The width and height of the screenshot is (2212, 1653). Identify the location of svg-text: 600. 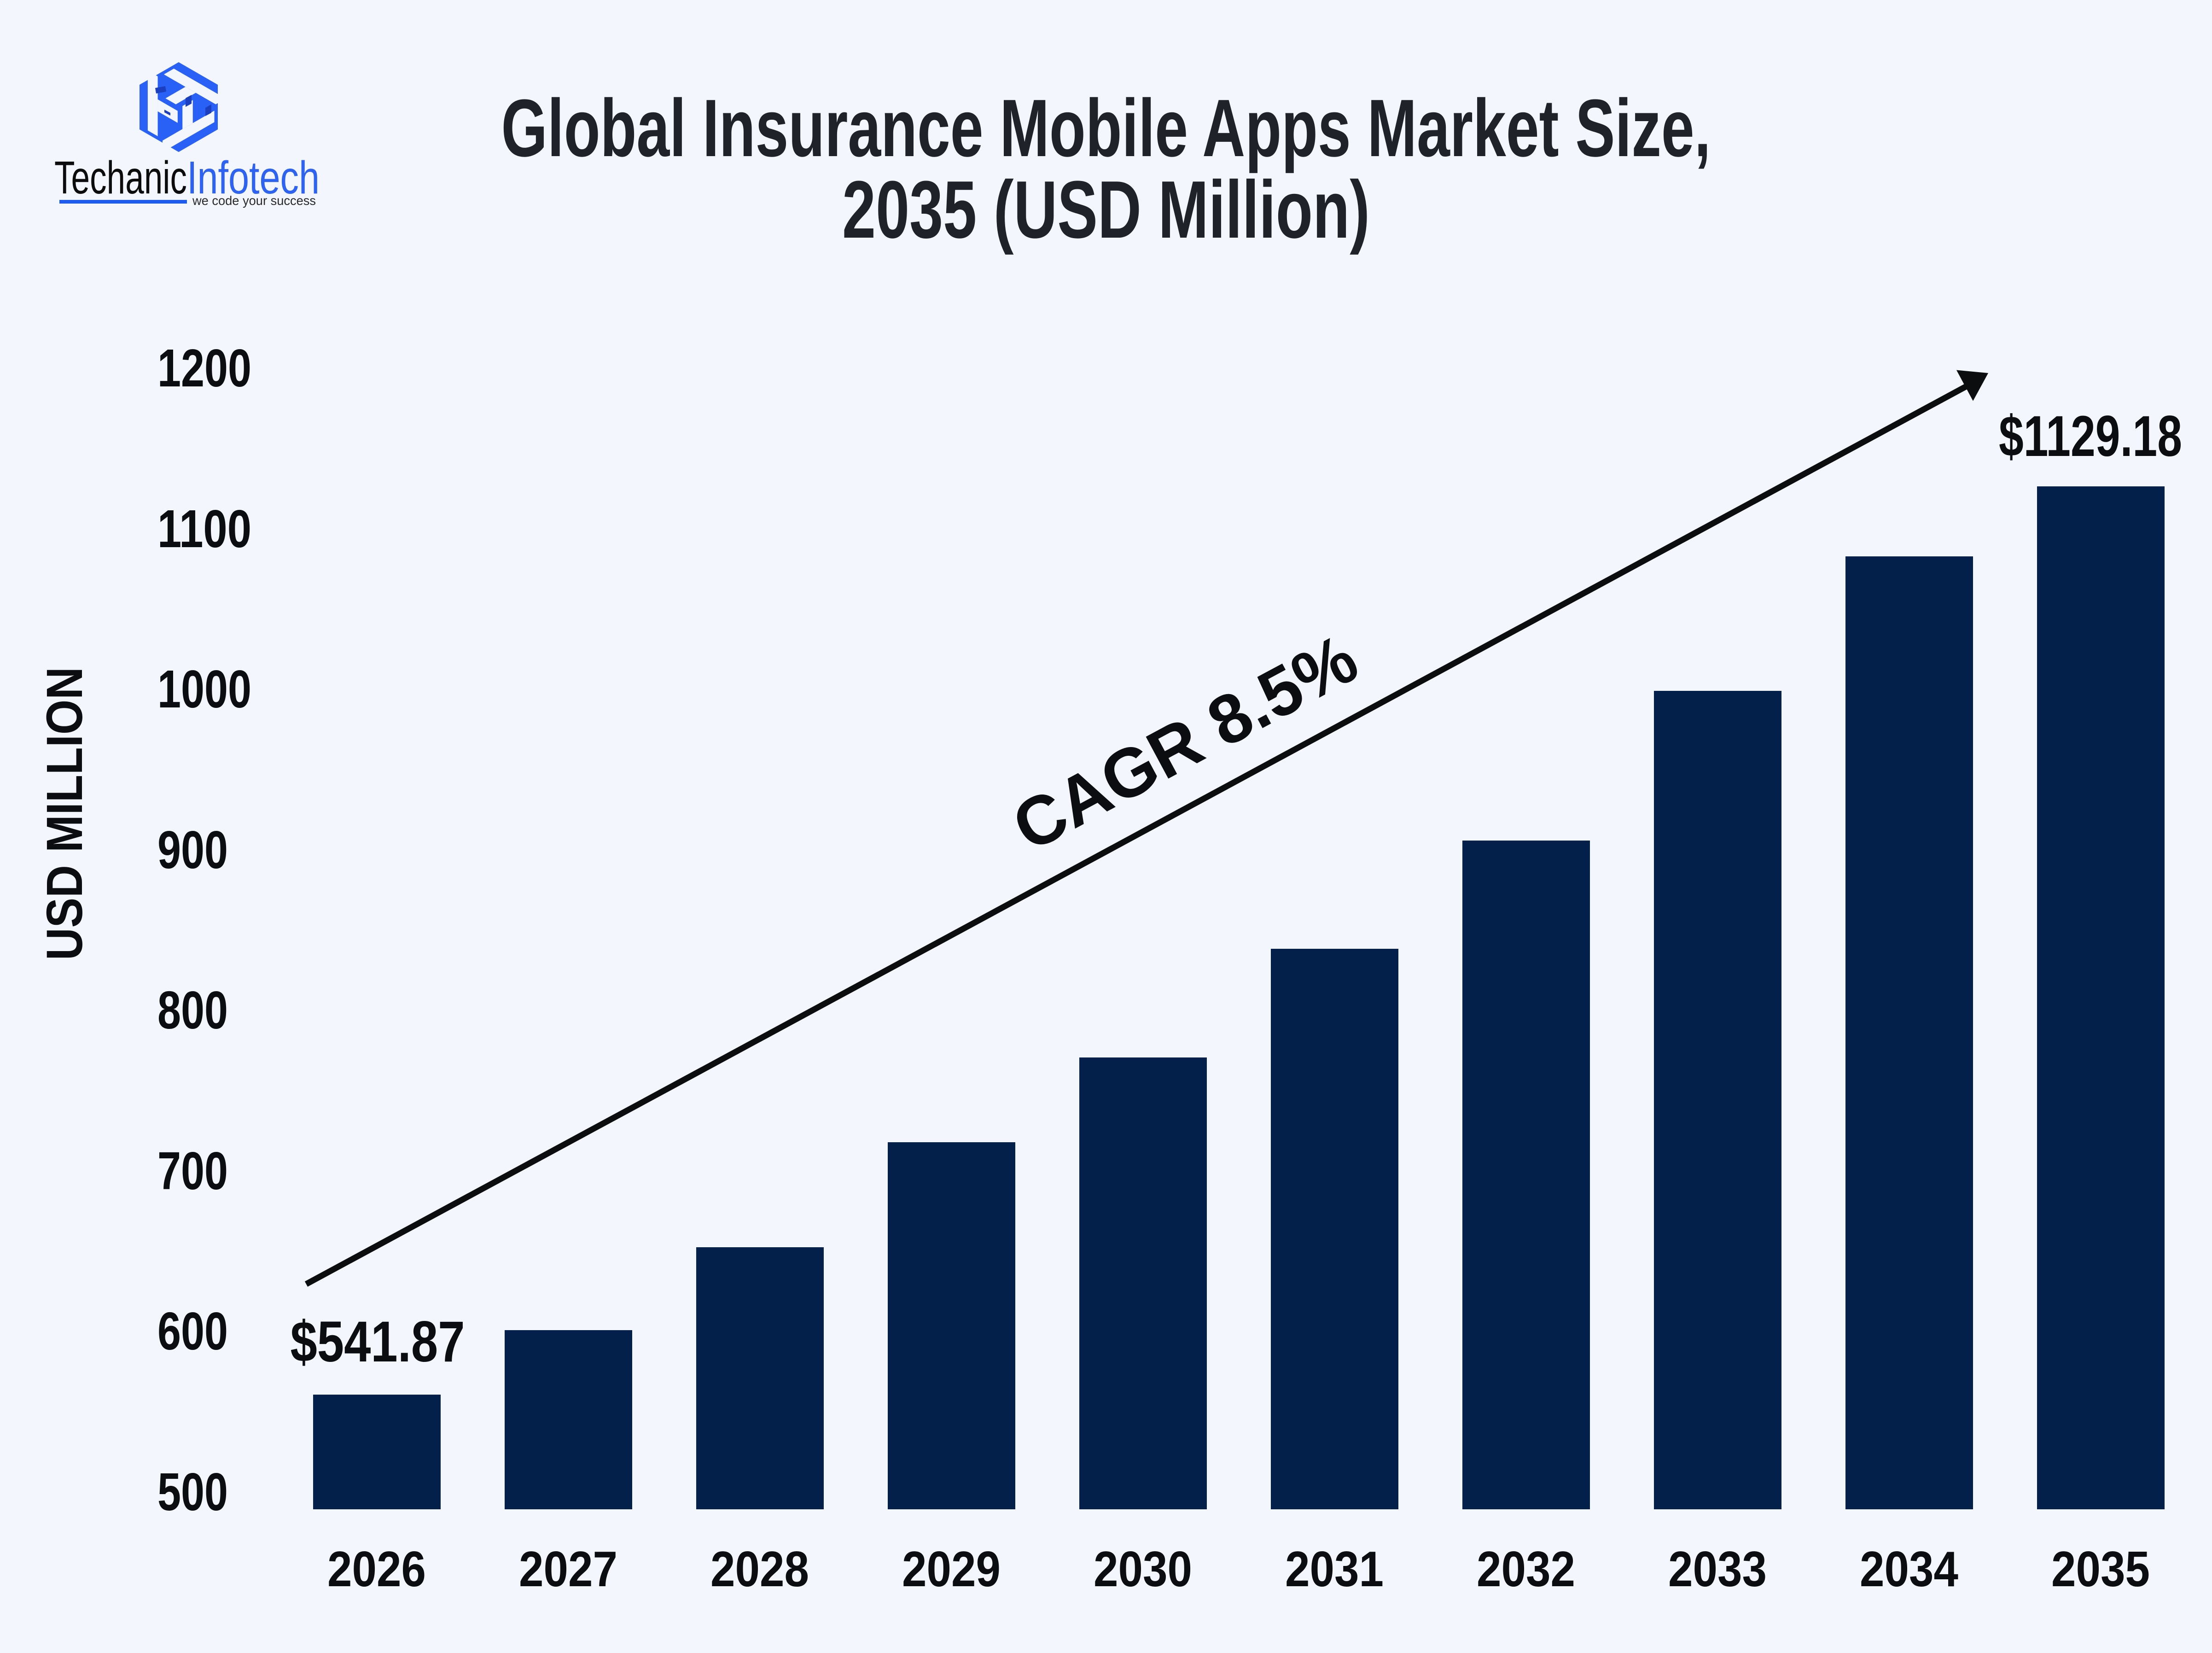
(193, 1331).